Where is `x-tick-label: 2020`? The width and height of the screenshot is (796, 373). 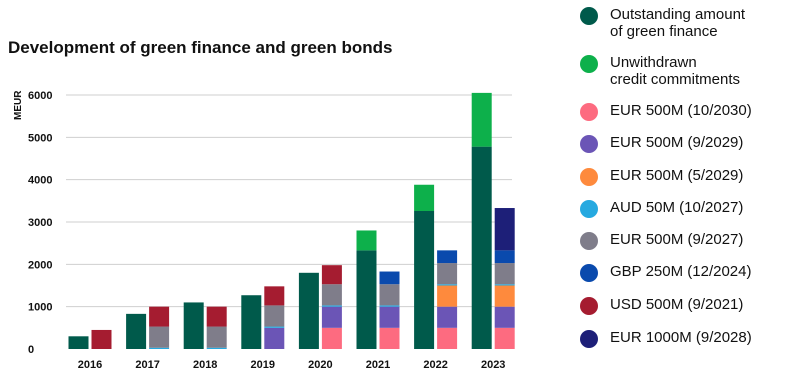 x-tick-label: 2020 is located at coordinates (320, 365).